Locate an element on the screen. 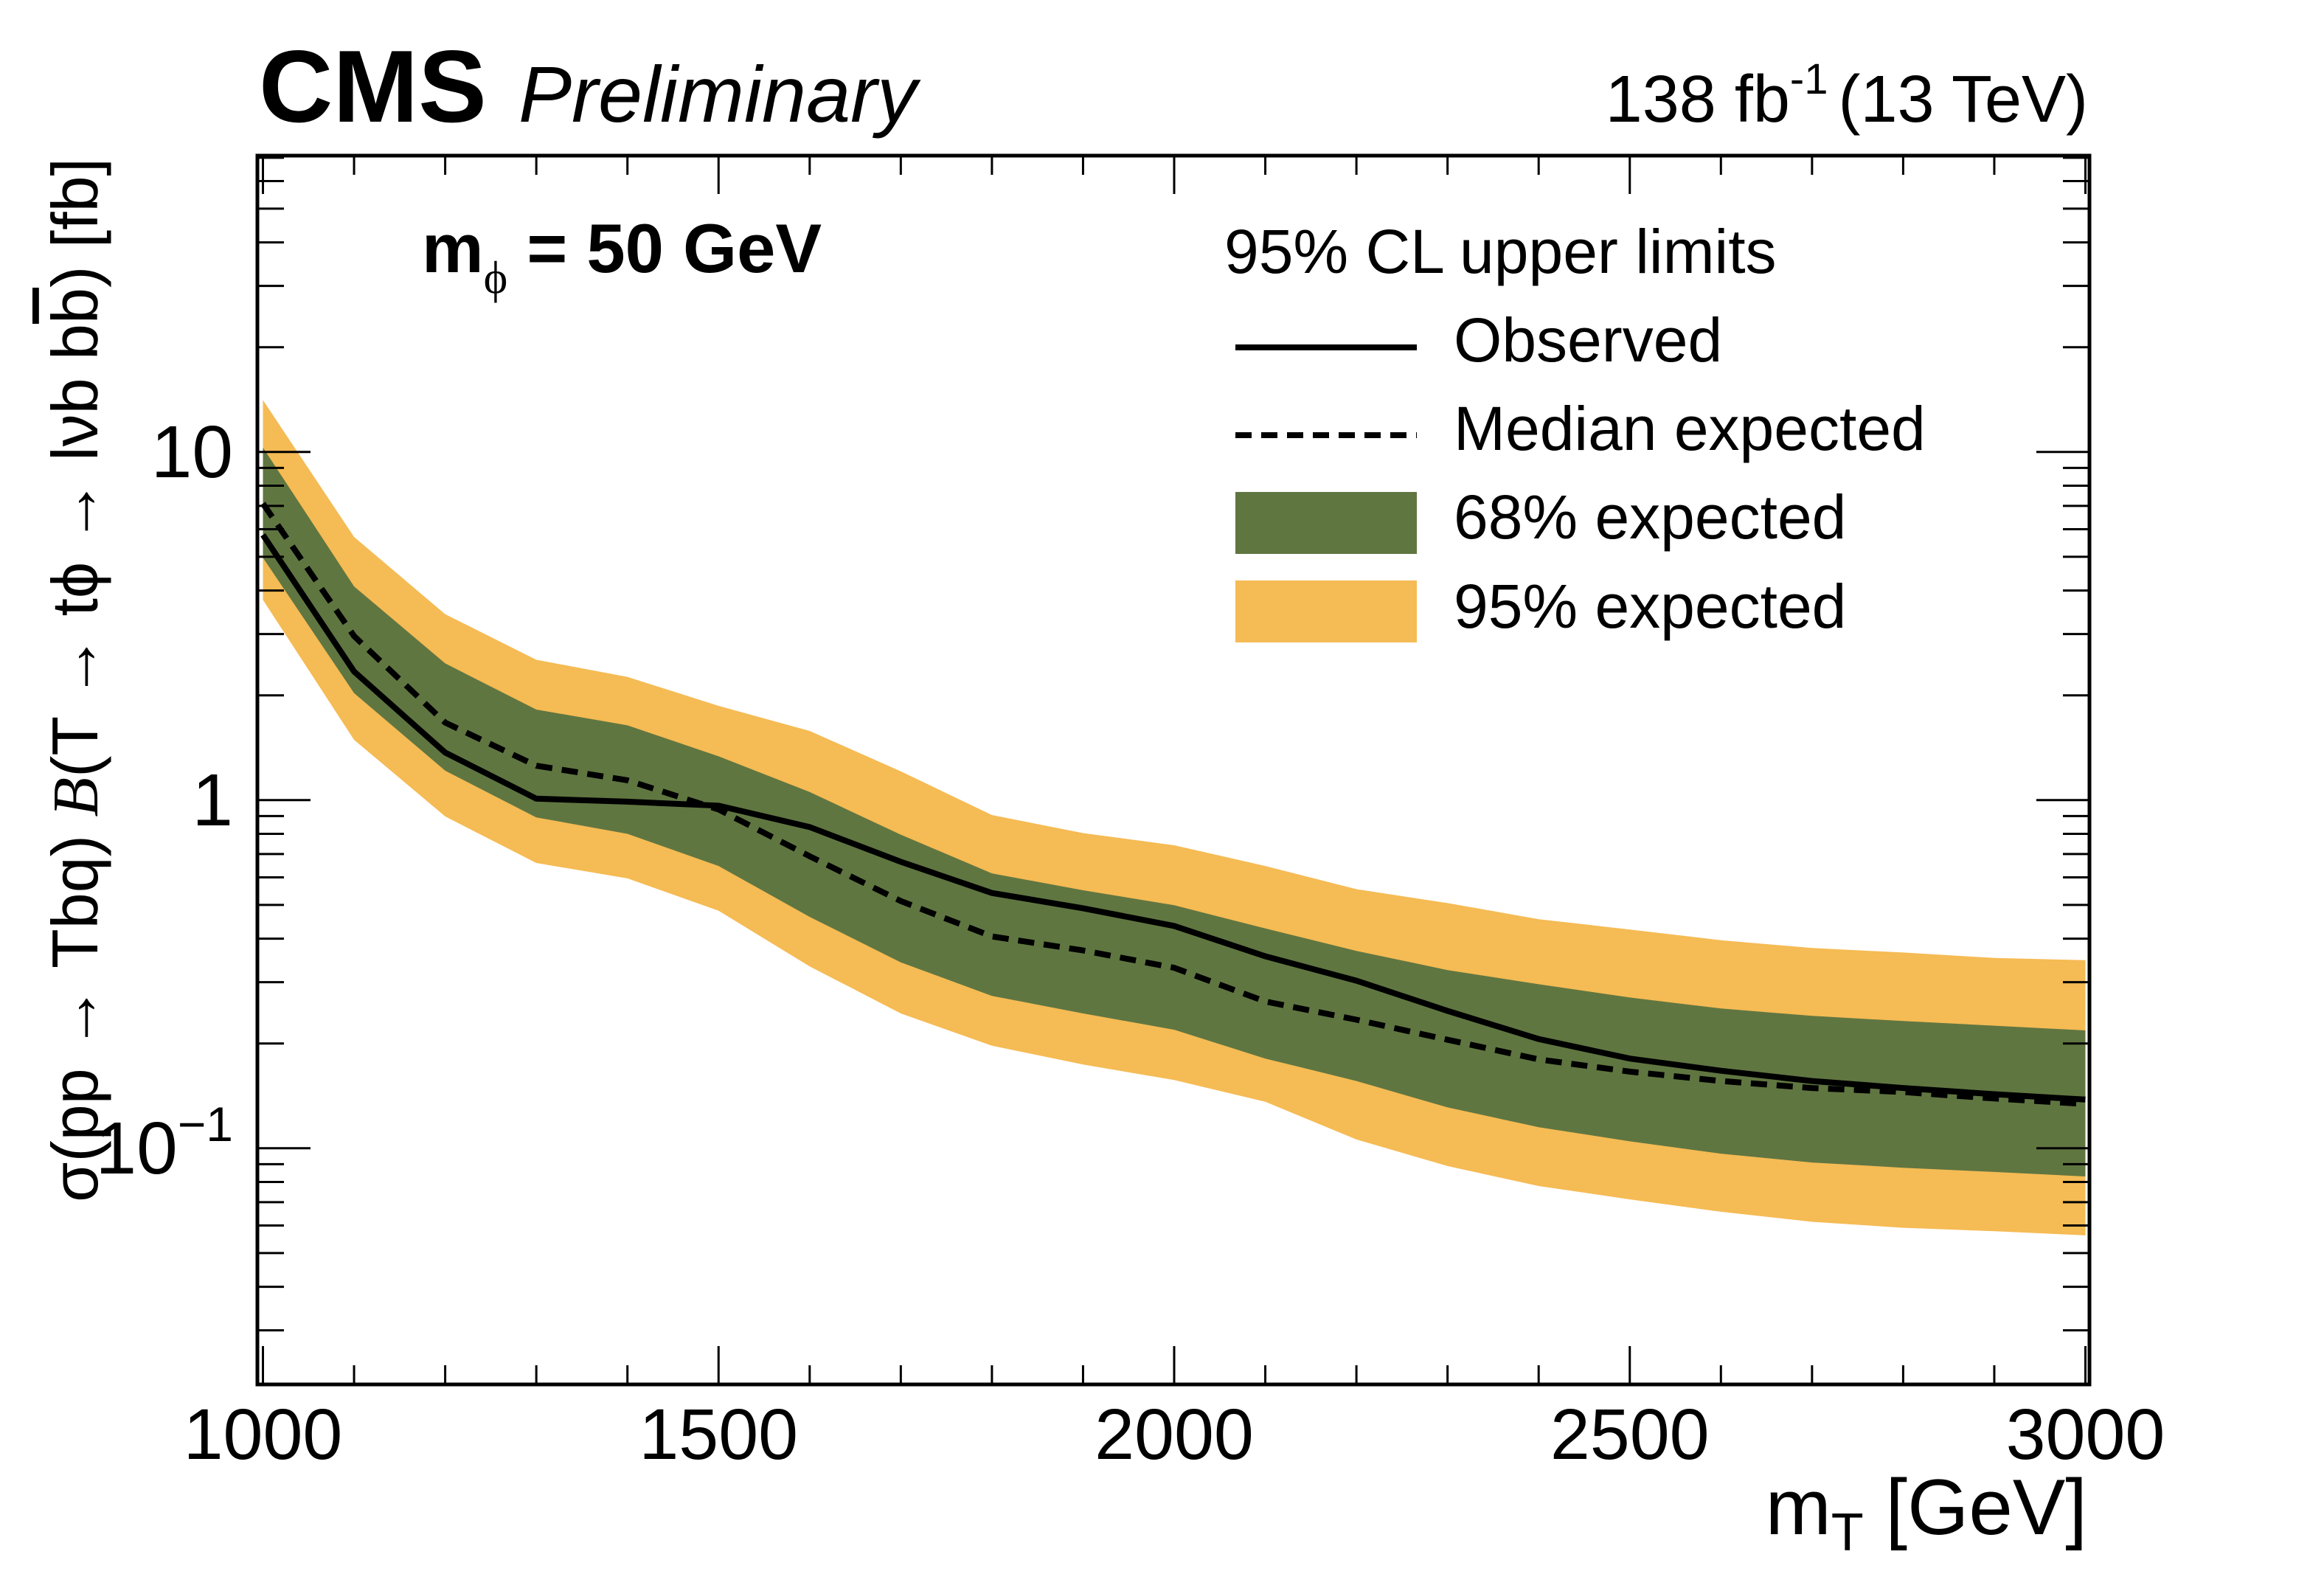  x-tick-label: 1500 is located at coordinates (718, 1434).